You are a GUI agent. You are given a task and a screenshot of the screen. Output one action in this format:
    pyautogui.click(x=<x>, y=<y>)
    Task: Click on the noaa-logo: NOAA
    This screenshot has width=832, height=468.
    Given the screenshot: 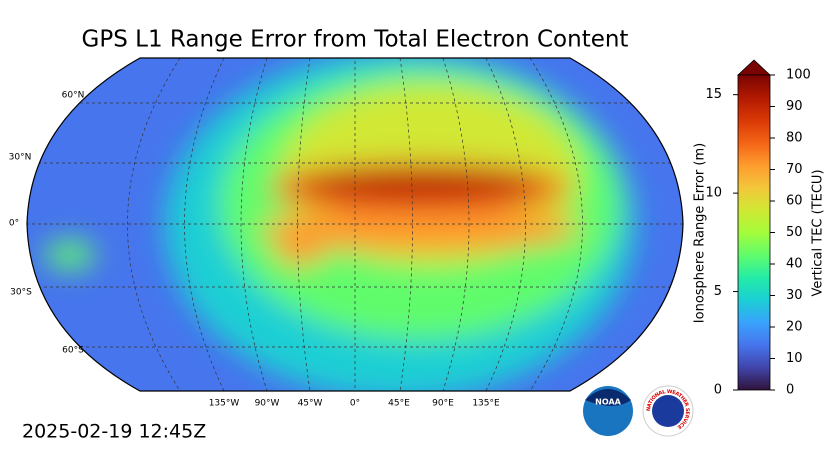 What is the action you would take?
    pyautogui.click(x=608, y=411)
    